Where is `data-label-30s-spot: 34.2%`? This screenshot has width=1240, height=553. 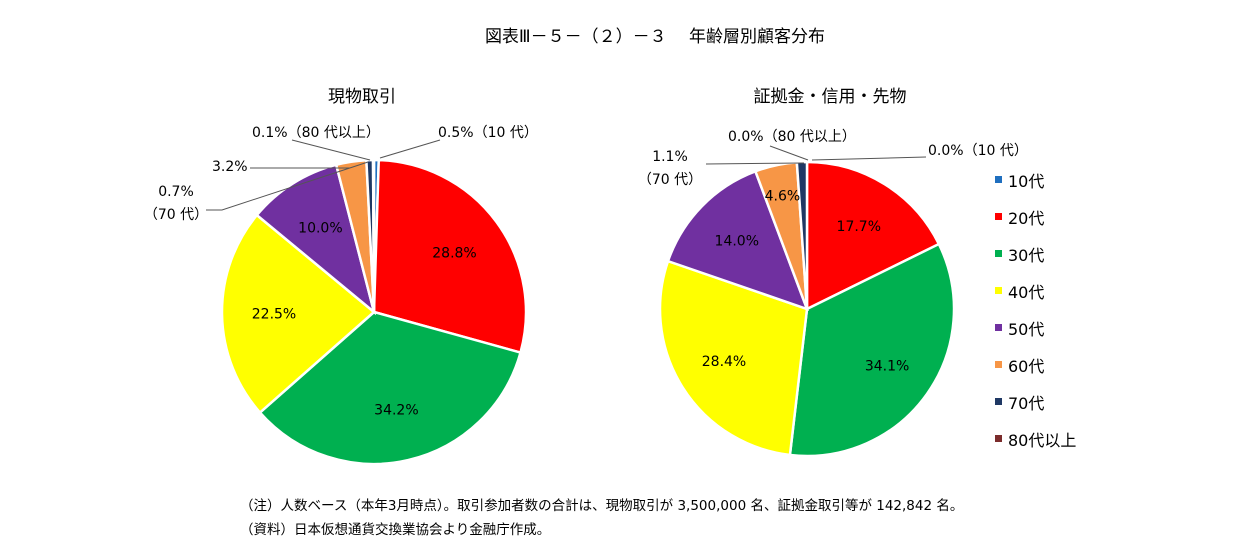 data-label-30s-spot: 34.2% is located at coordinates (396, 411).